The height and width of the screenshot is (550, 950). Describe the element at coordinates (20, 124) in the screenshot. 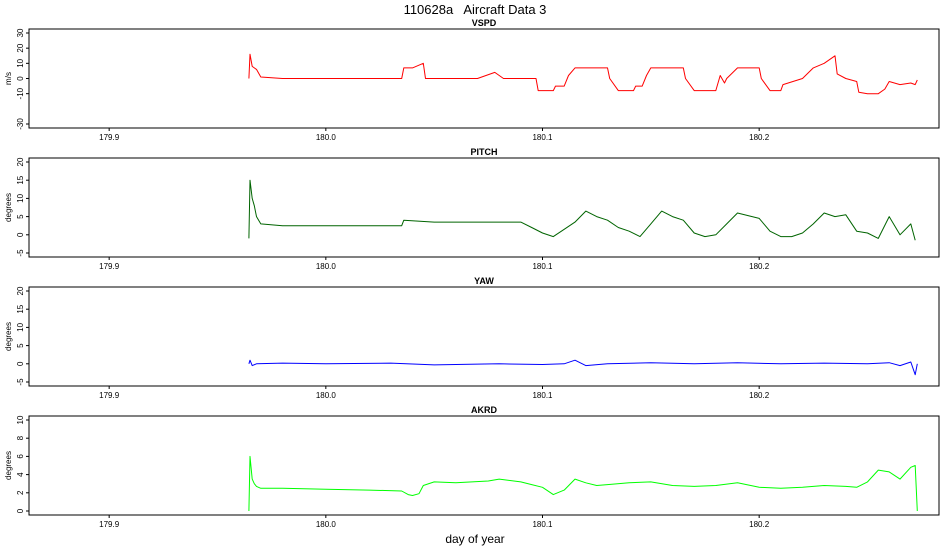

I see `vspd-y-tick-label: -30` at that location.